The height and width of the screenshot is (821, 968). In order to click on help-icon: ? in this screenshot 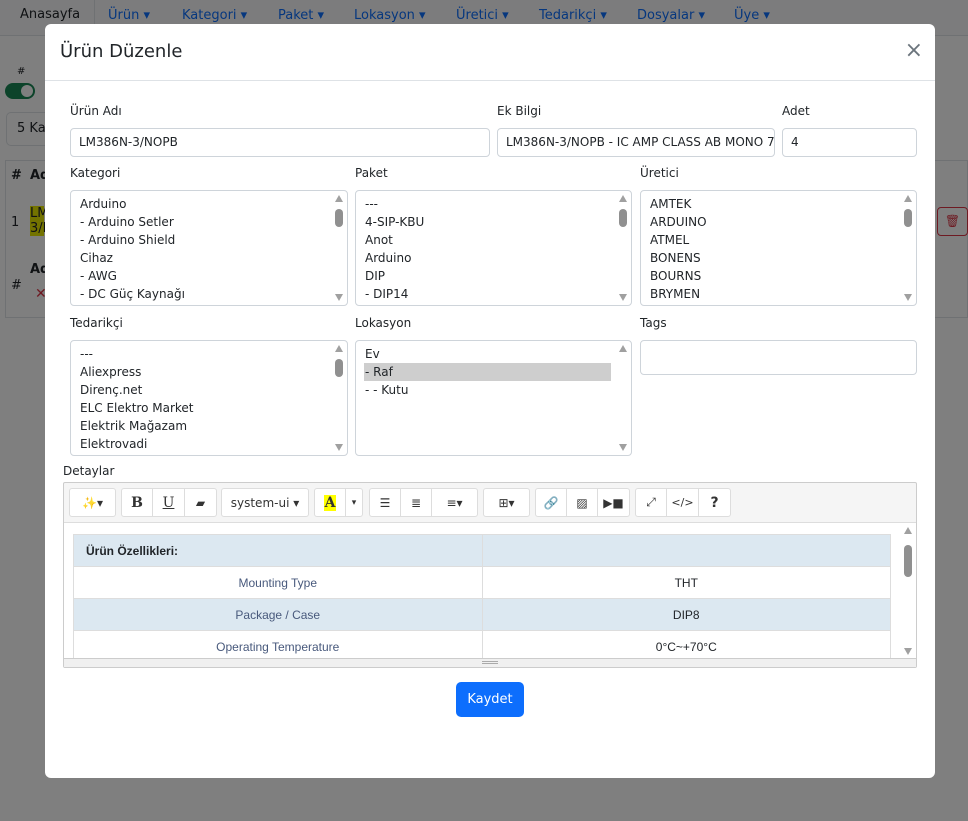, I will do `click(714, 502)`.